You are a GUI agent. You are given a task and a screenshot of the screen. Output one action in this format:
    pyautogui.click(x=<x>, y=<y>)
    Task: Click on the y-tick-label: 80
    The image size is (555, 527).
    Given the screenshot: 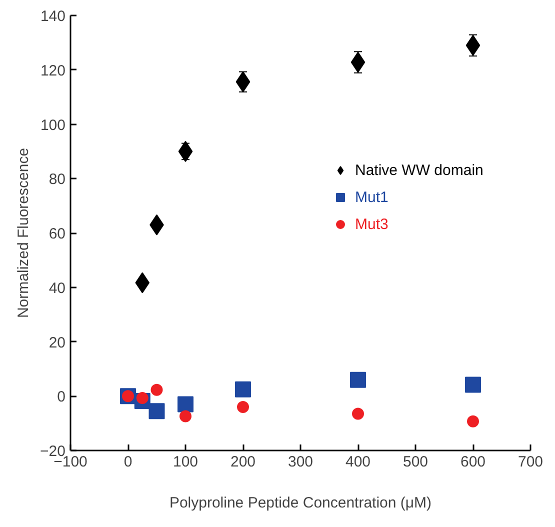 What is the action you would take?
    pyautogui.click(x=57, y=179)
    